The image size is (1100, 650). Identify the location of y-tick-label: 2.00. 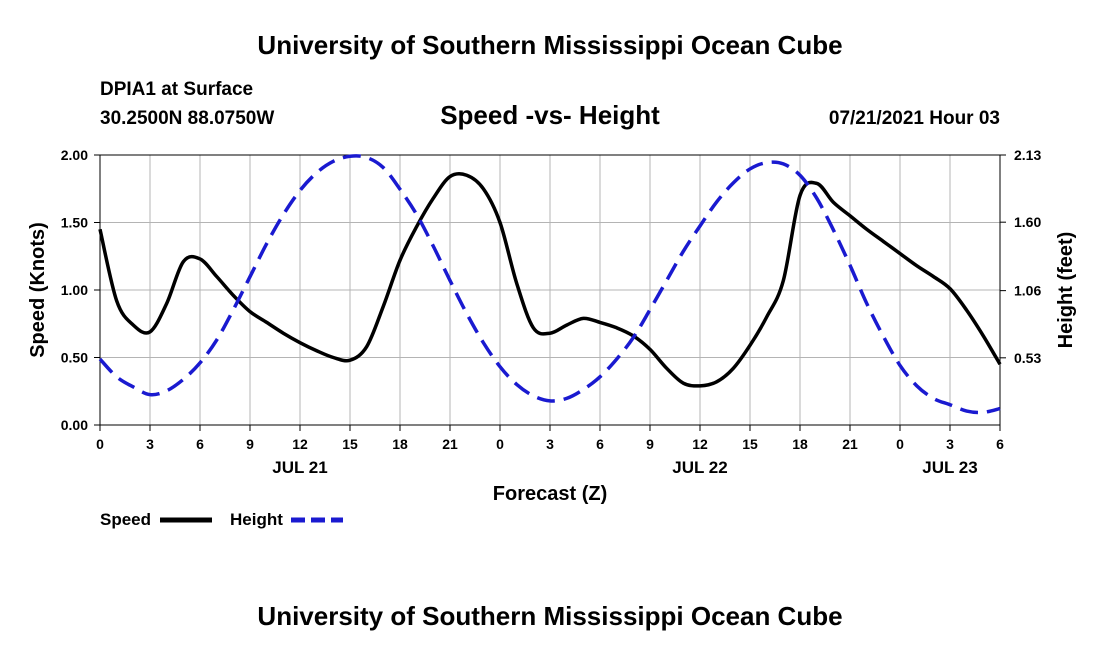
(74, 155).